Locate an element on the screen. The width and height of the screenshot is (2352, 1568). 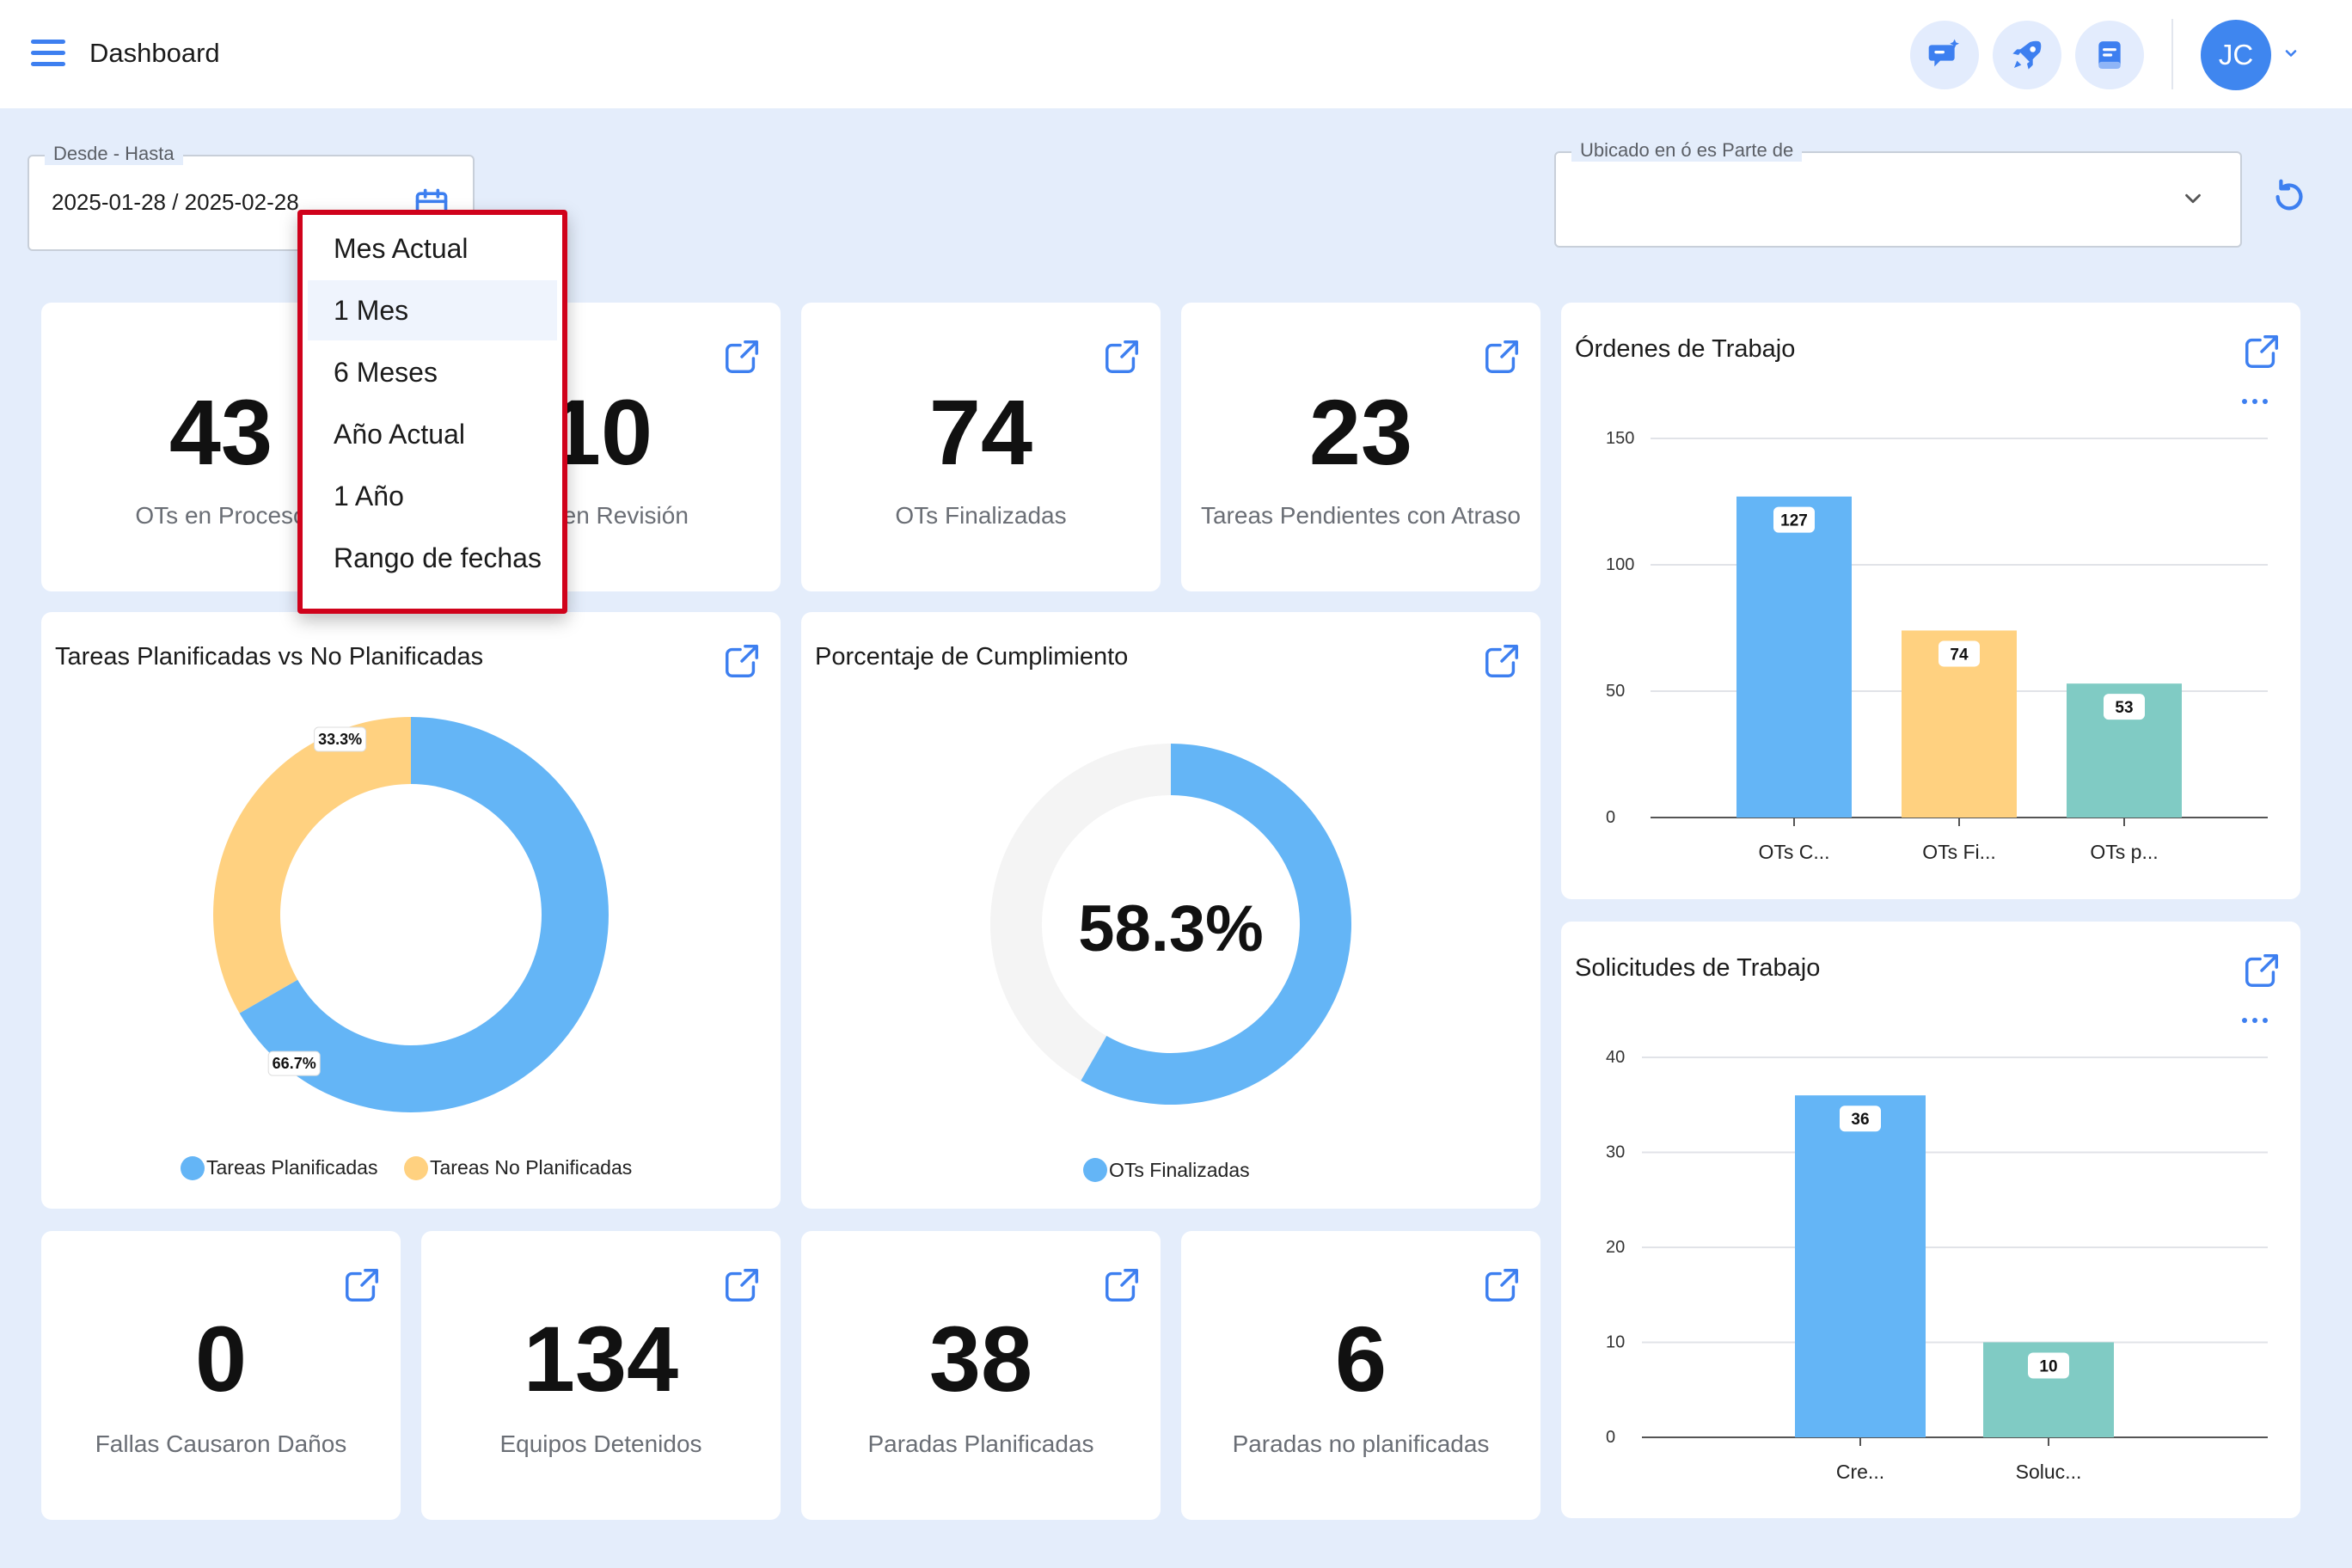
notes-button is located at coordinates (2109, 55).